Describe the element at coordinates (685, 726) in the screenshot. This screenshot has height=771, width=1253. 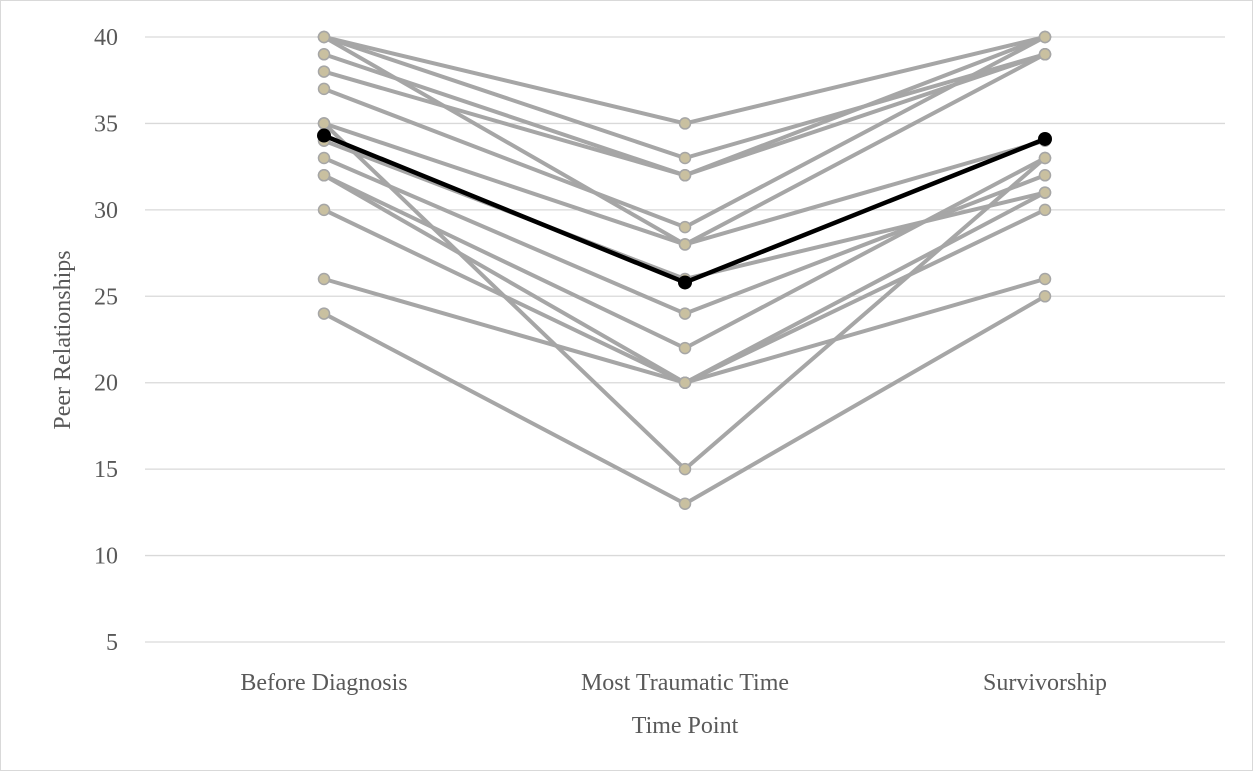
I see `x-axis-title: Time Point` at that location.